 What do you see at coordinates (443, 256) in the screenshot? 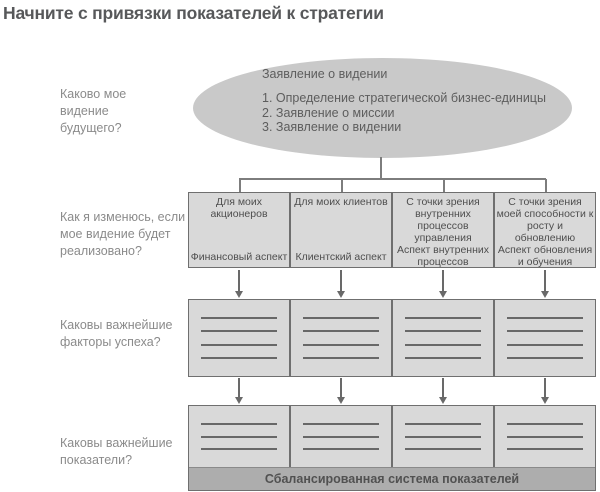
I see `perspective-aspect: Аспект внутренних процессов` at bounding box center [443, 256].